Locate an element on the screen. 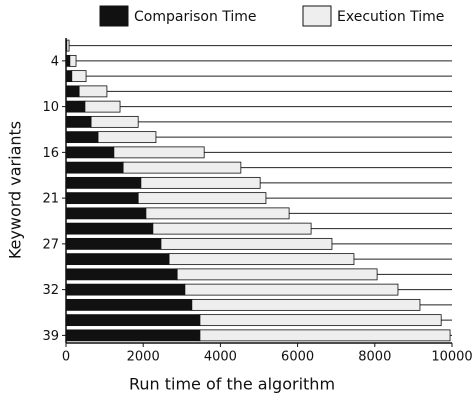  y-tick-label: 27 is located at coordinates (50, 244).